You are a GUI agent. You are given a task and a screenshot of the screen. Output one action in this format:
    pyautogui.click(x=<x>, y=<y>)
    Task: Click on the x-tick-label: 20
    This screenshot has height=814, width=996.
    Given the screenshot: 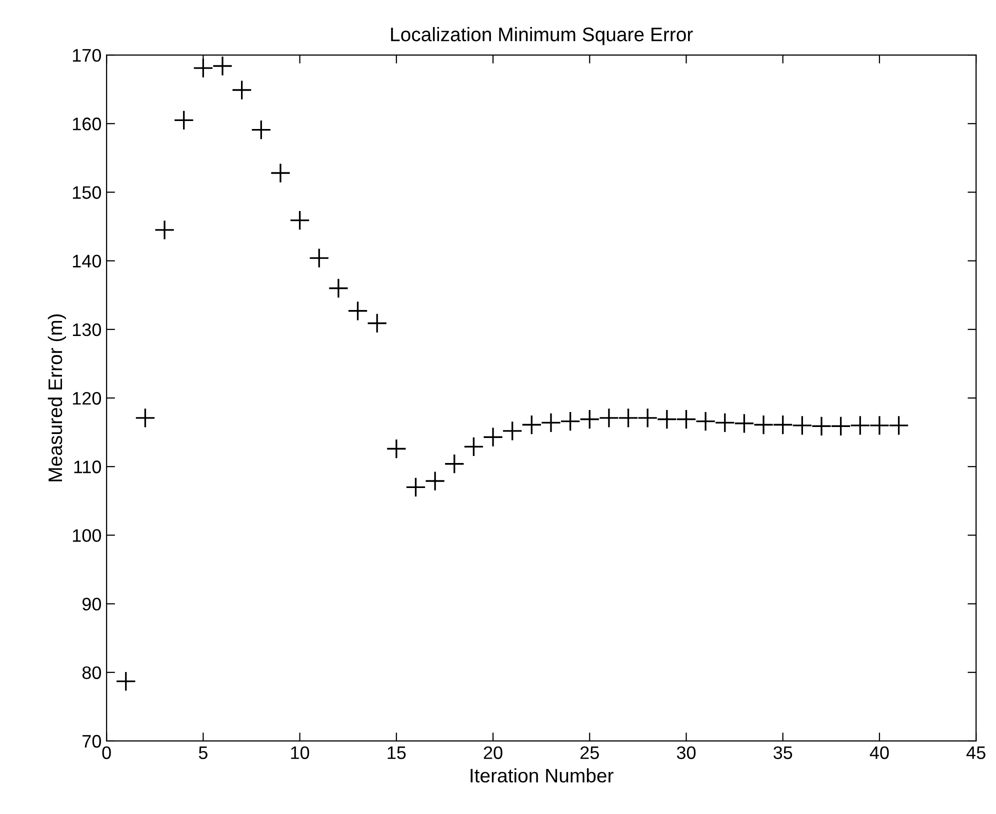 What is the action you would take?
    pyautogui.click(x=493, y=753)
    